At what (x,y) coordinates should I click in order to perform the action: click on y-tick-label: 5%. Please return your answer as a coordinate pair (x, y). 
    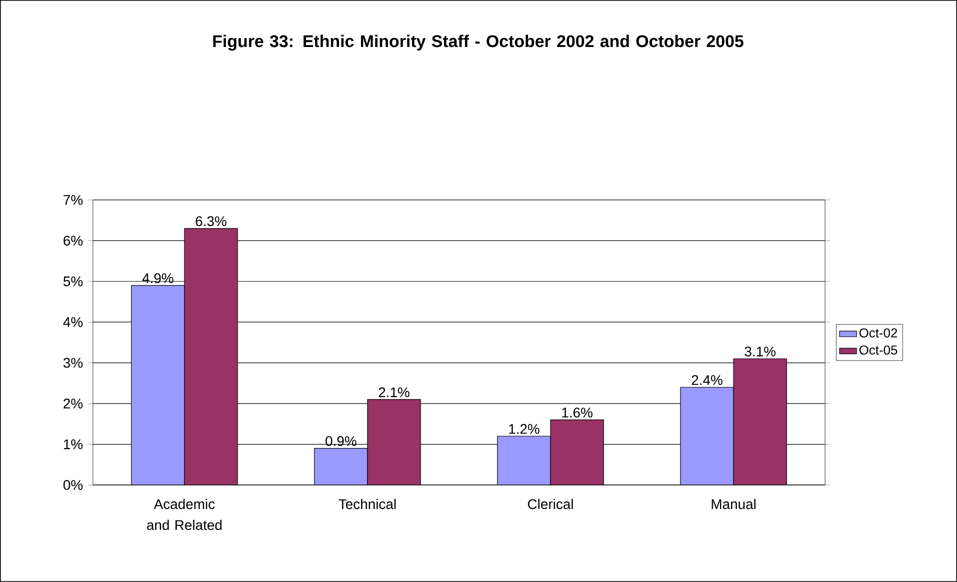
    Looking at the image, I should click on (73, 281).